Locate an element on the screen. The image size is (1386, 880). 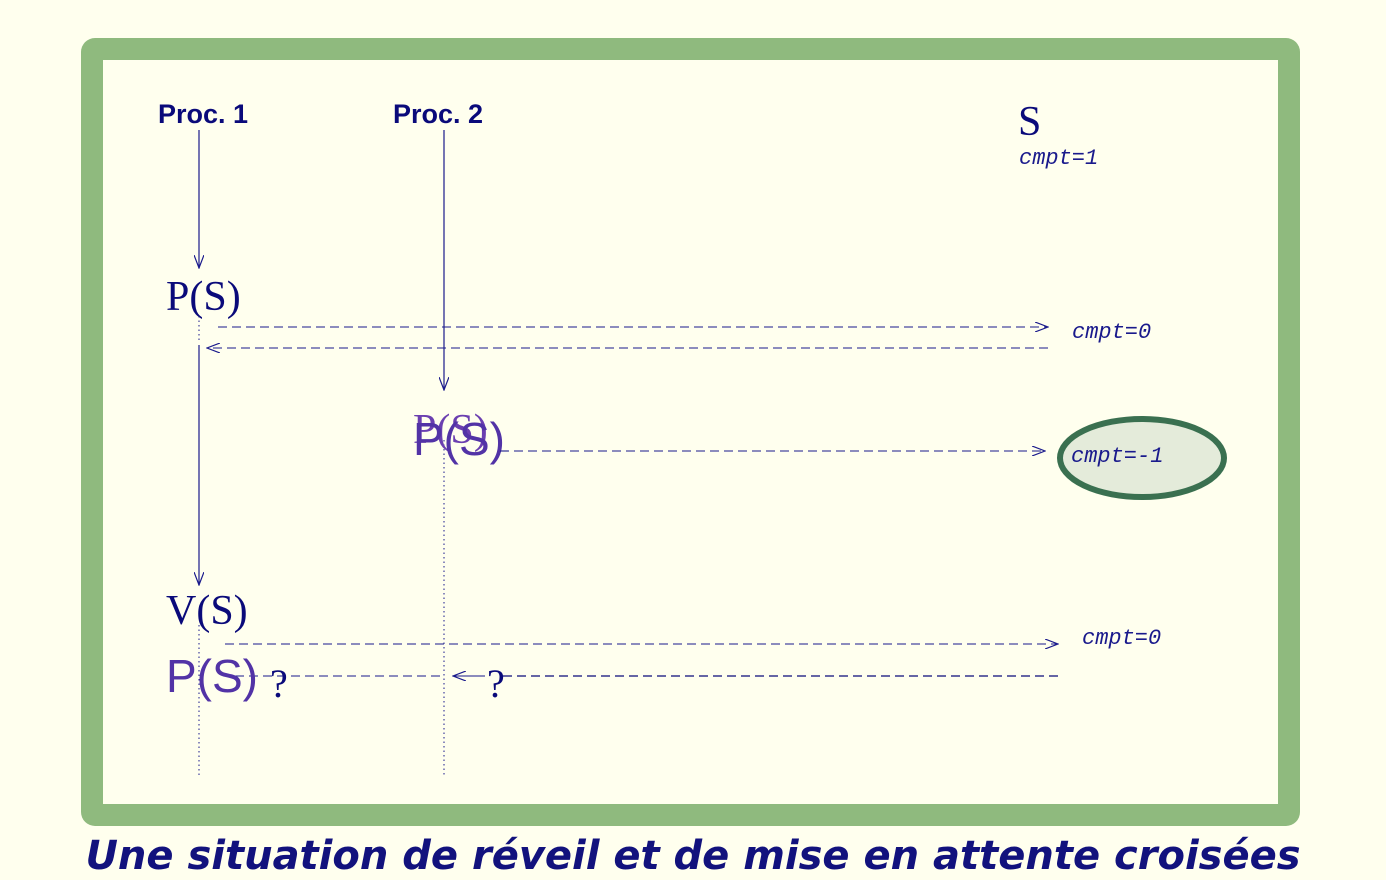
proc1-label: Proc. 1 is located at coordinates (203, 114).